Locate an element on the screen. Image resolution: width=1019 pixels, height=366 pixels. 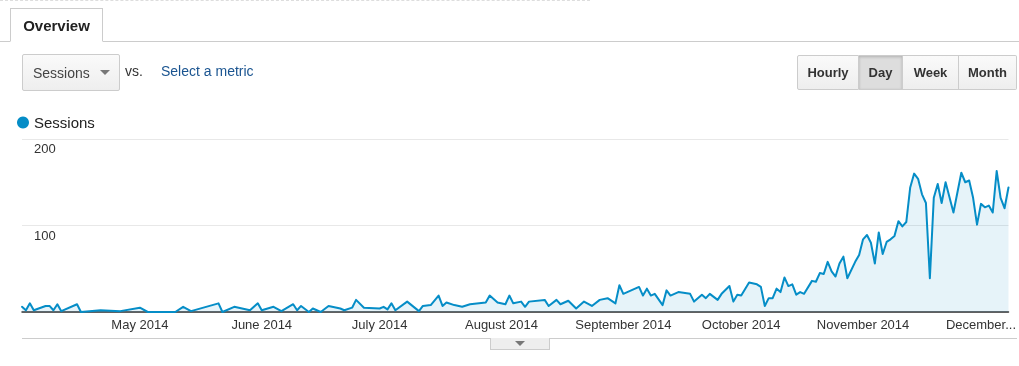
text: Week is located at coordinates (931, 72).